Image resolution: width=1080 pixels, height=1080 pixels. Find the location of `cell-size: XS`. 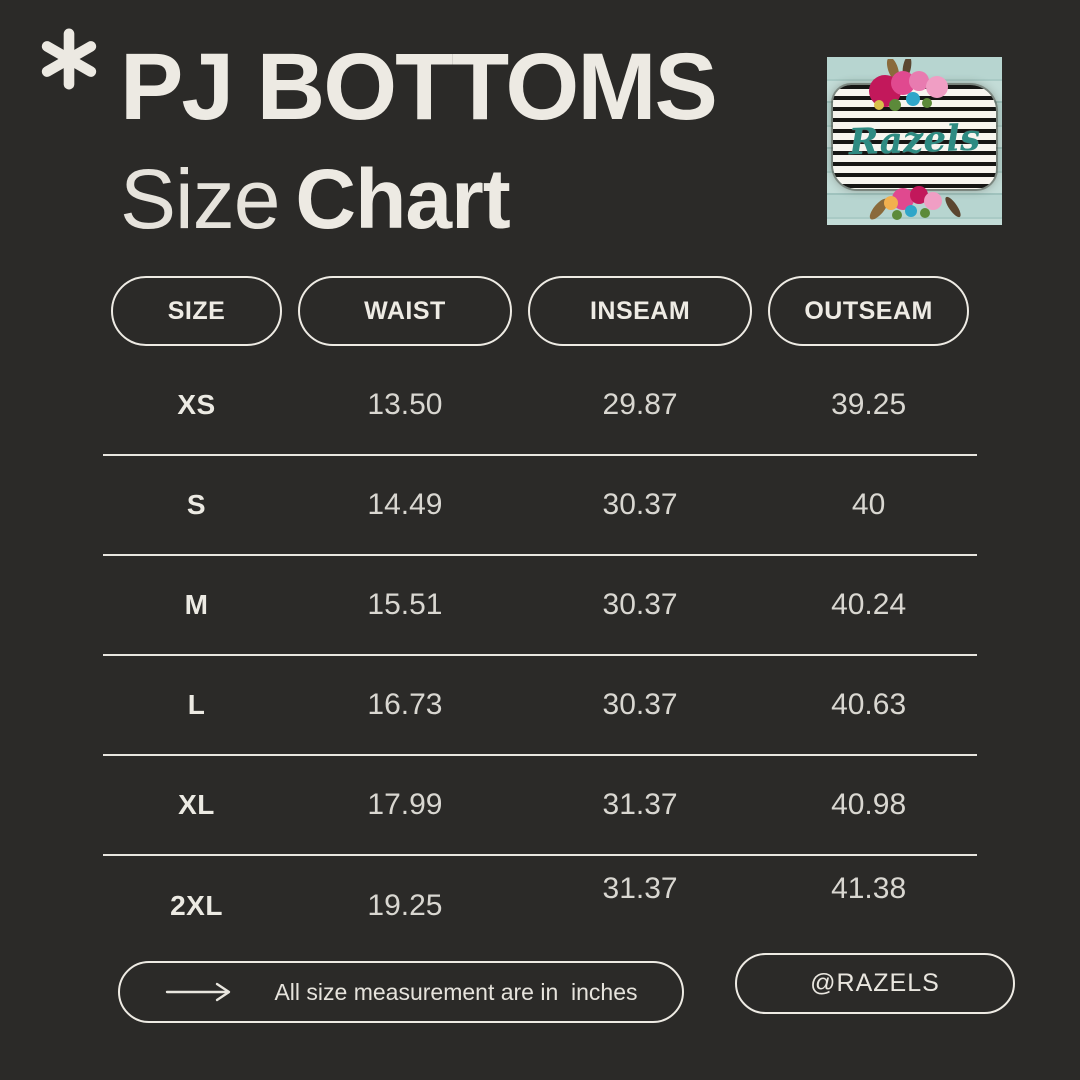

cell-size: XS is located at coordinates (196, 404).